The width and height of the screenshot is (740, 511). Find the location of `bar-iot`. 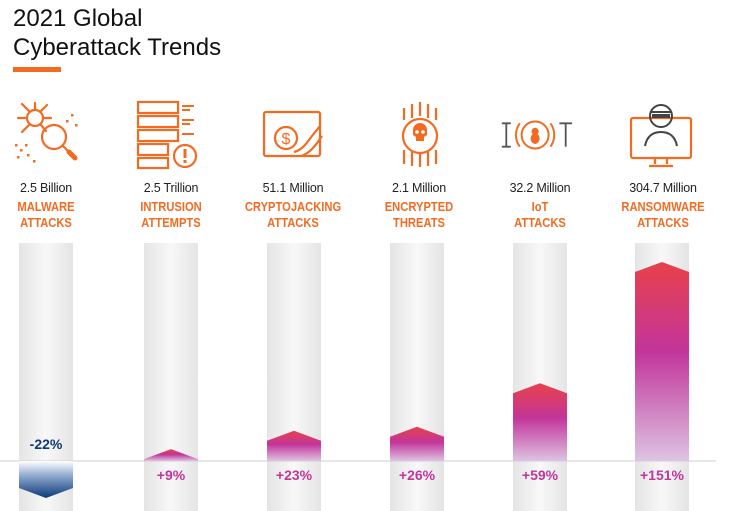

bar-iot is located at coordinates (540, 422).